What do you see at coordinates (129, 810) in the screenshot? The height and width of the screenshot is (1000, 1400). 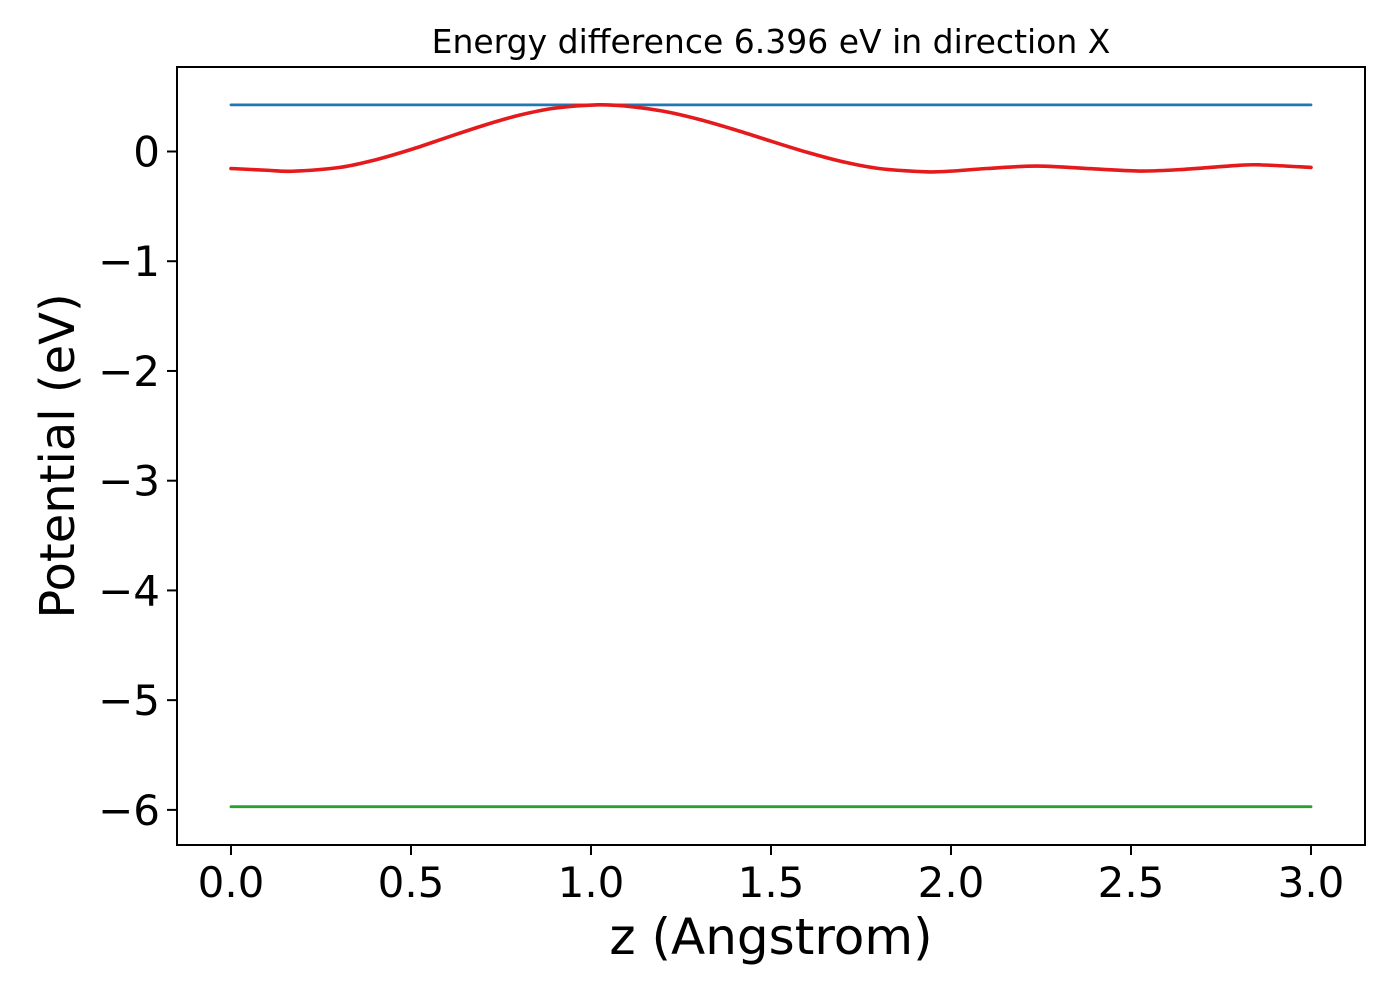 I see `y-tick-label: −6` at bounding box center [129, 810].